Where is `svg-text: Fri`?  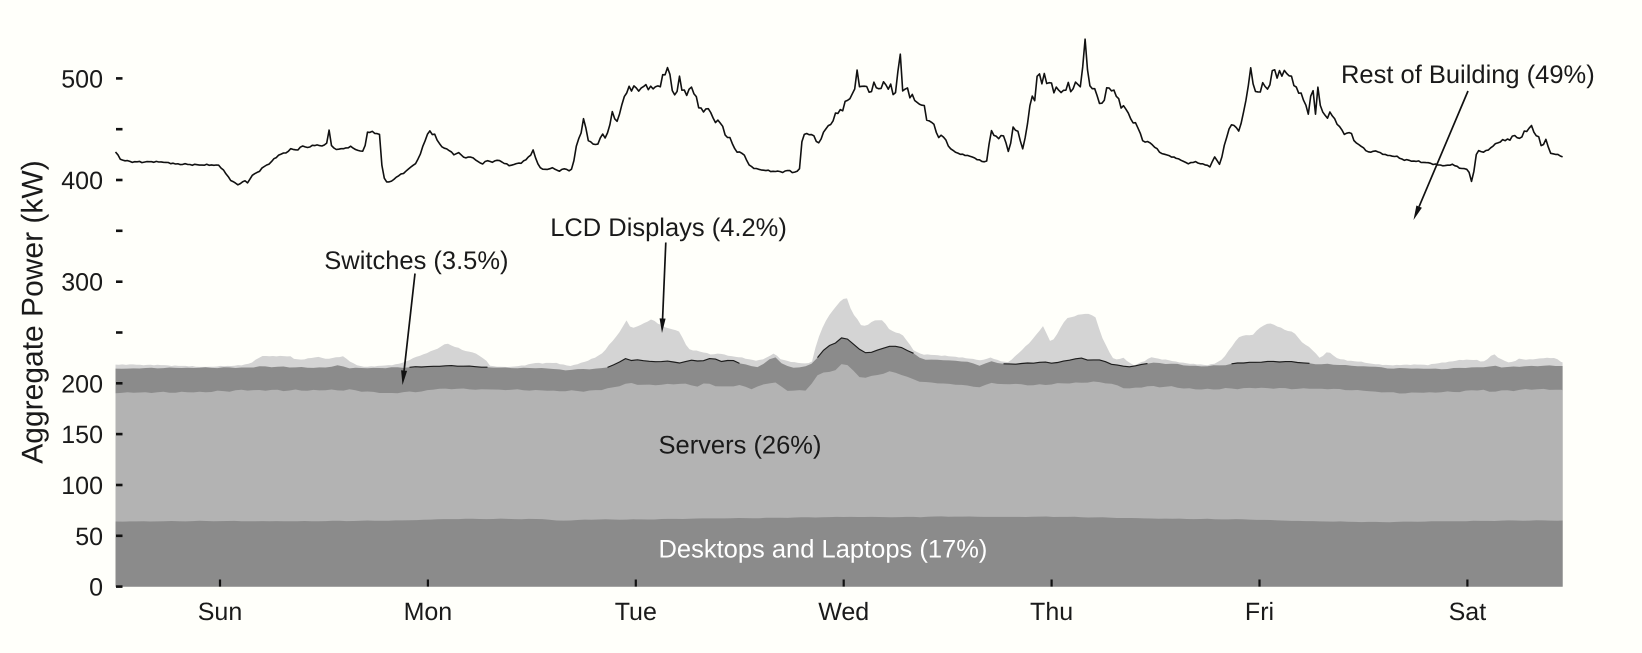 svg-text: Fri is located at coordinates (1259, 612).